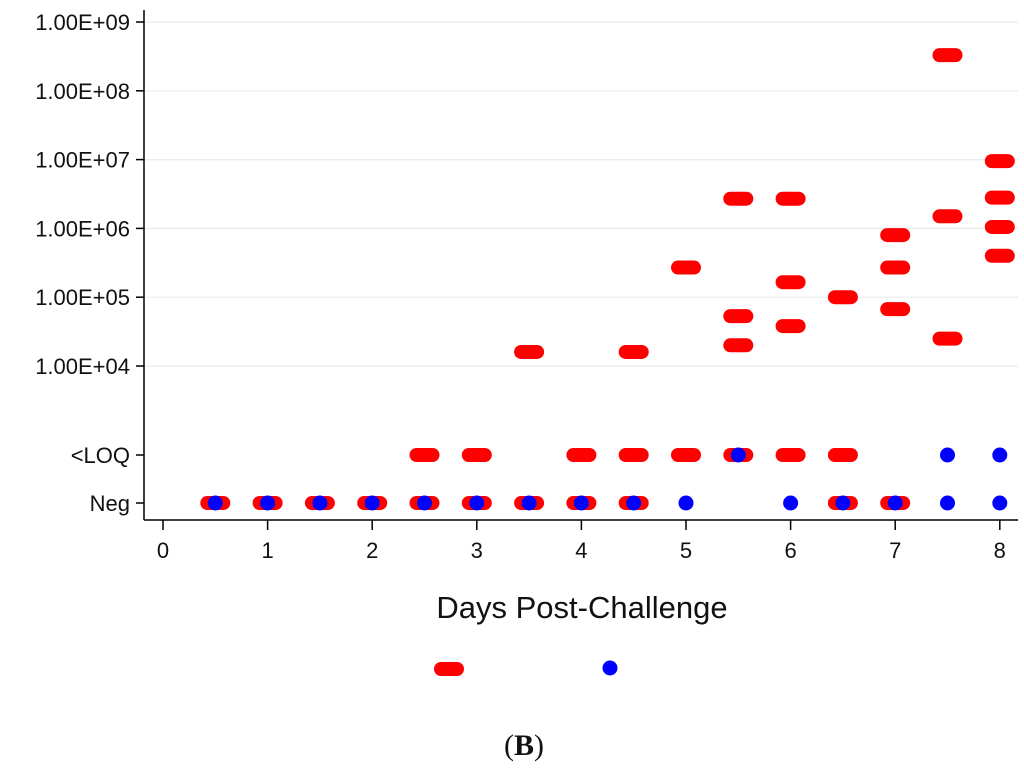 The image size is (1024, 772). I want to click on legend-blue-marker, so click(610, 668).